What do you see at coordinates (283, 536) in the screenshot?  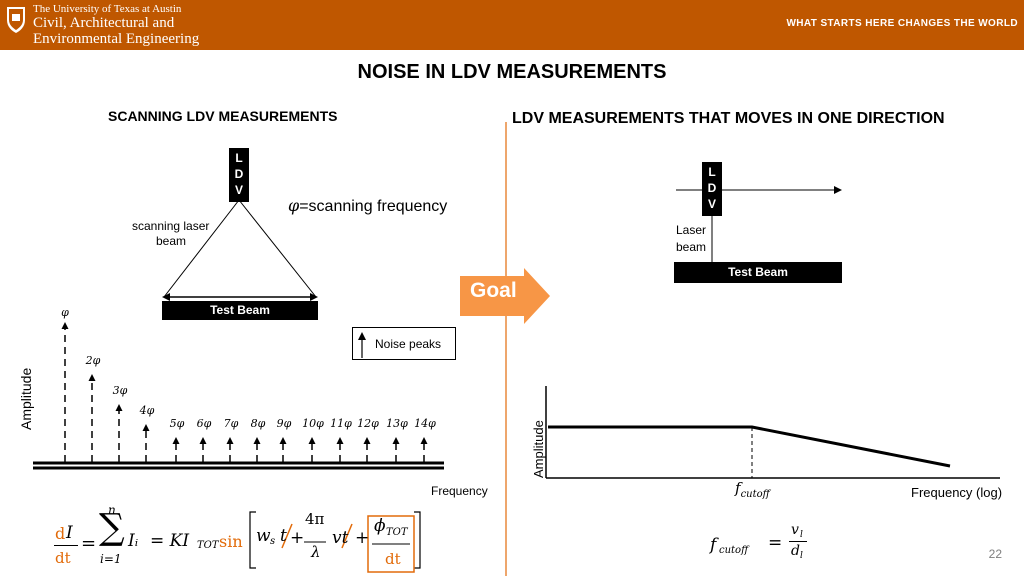 I see `eq-t: t` at bounding box center [283, 536].